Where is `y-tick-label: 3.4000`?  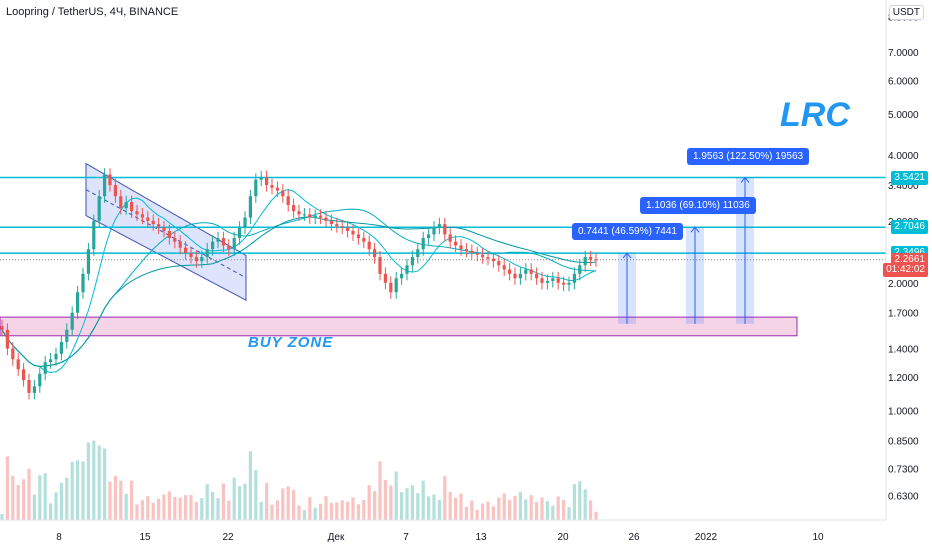
y-tick-label: 3.4000 is located at coordinates (903, 186).